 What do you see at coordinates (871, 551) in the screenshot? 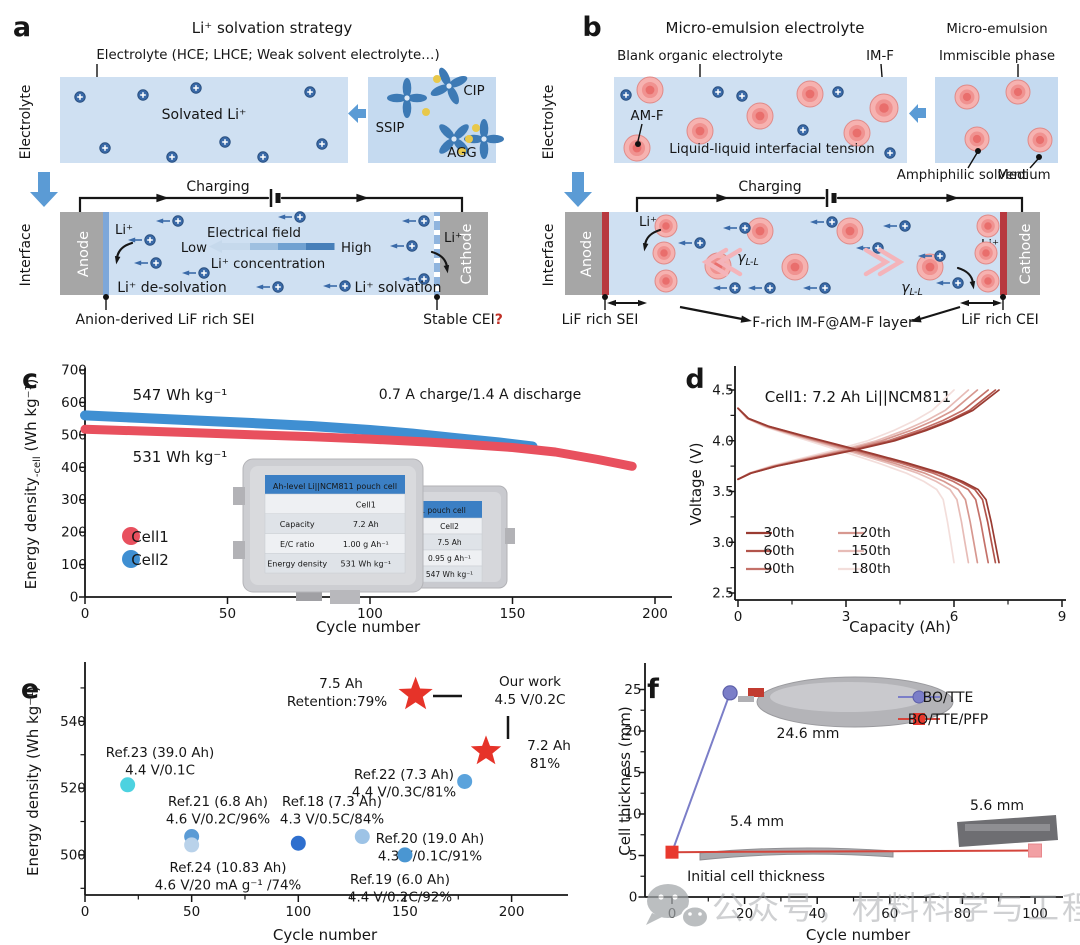
I see `legend-label: 150th` at bounding box center [871, 551].